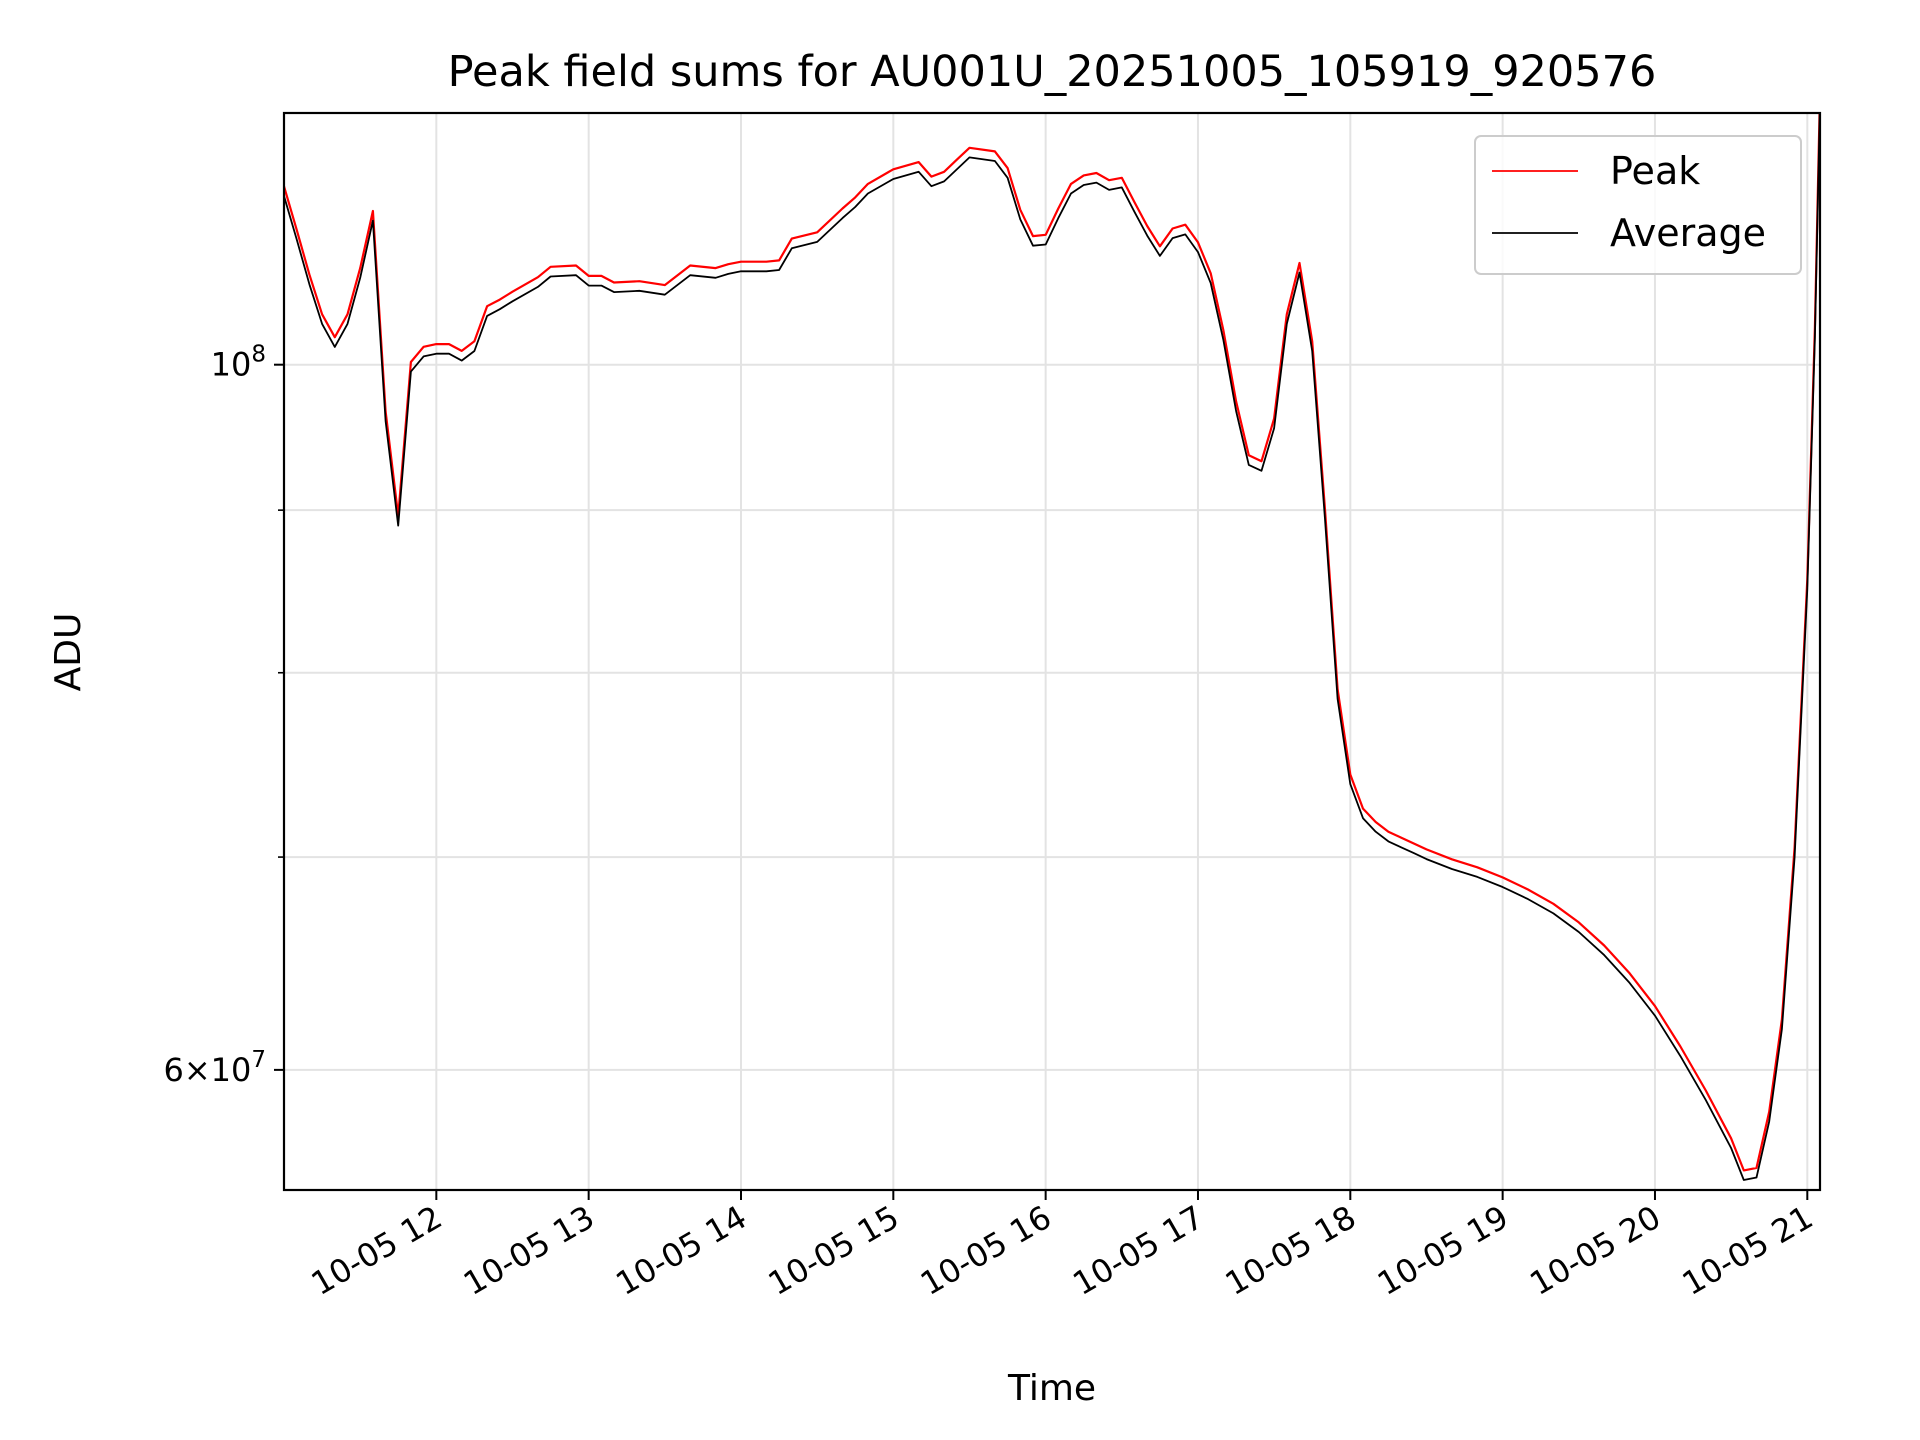  Describe the element at coordinates (1688, 233) in the screenshot. I see `legend-average-label: Average` at that location.